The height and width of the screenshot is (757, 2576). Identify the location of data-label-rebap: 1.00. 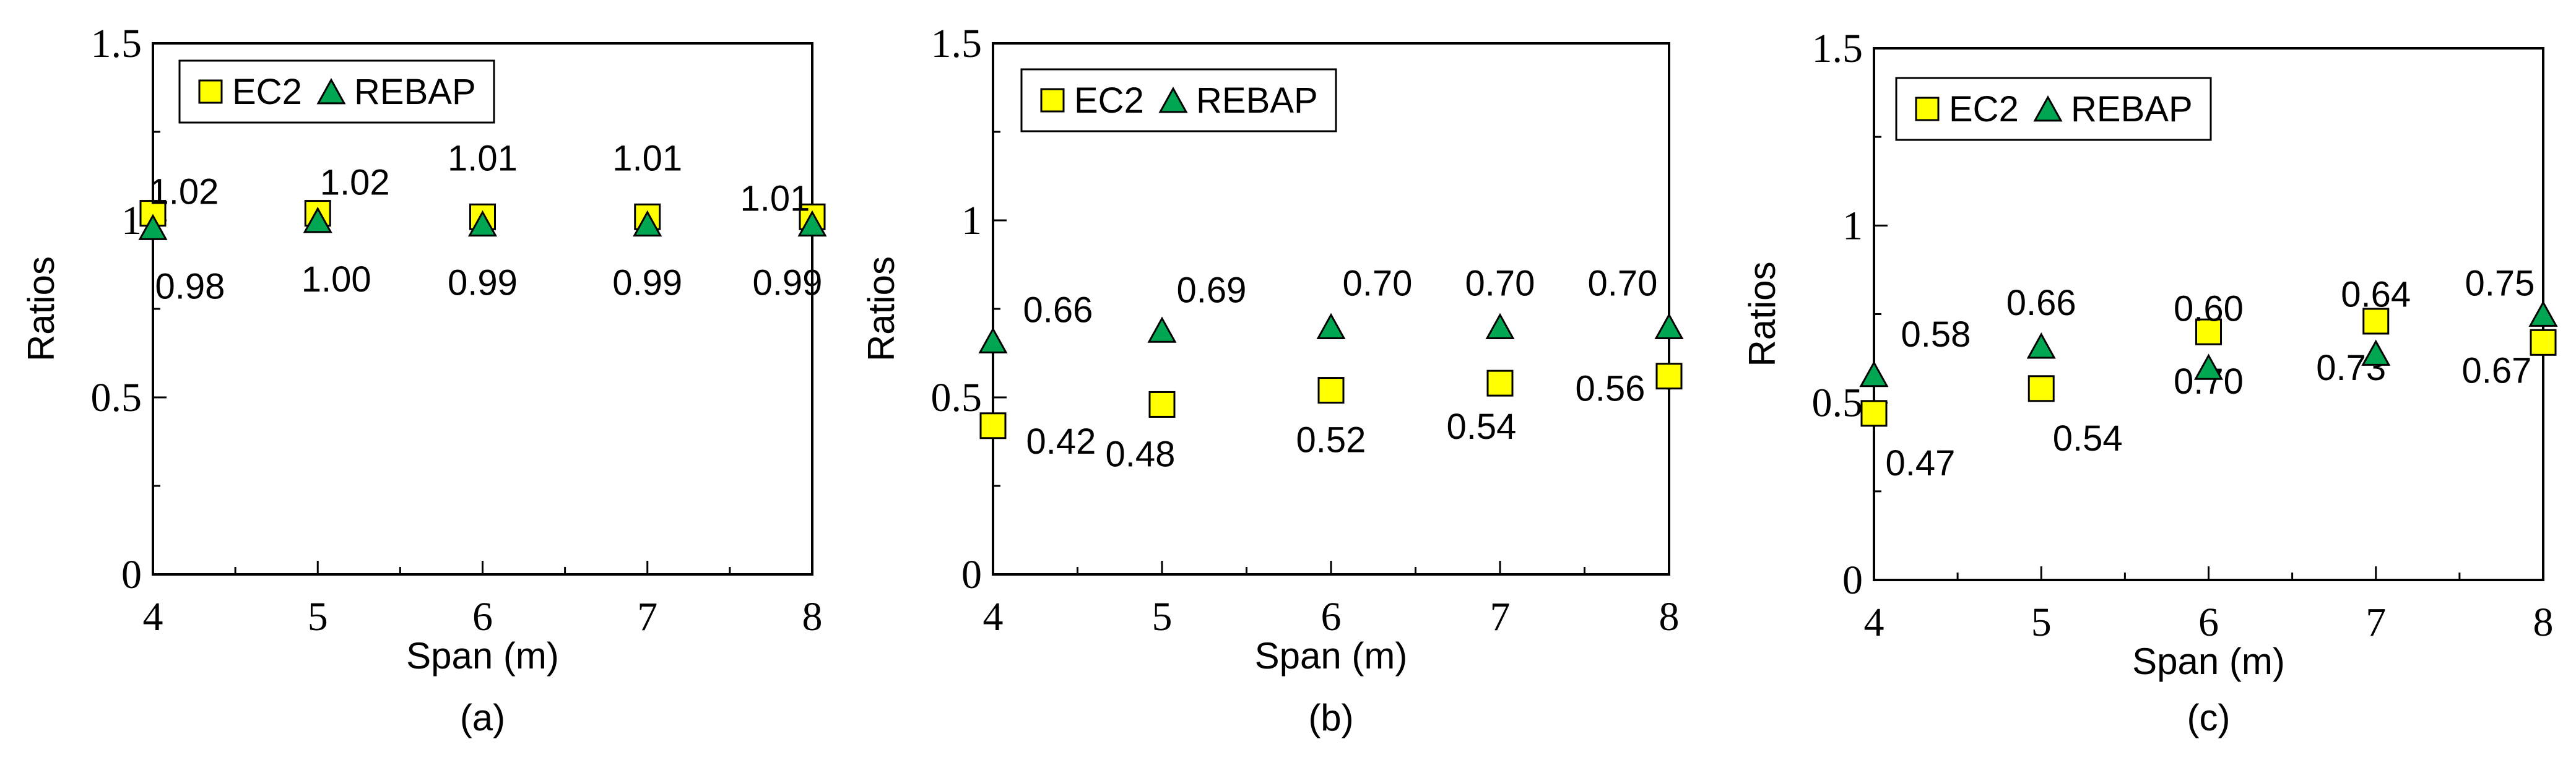
(336, 279).